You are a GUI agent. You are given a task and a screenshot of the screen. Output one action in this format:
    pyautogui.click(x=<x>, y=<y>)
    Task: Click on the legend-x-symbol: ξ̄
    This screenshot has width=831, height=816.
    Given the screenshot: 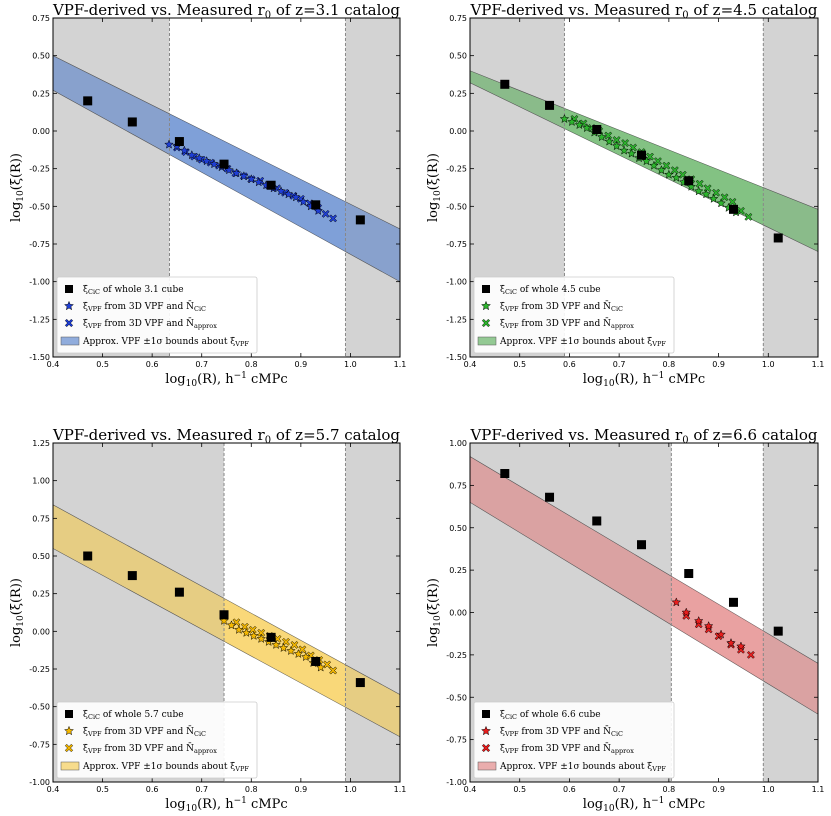 What is the action you would take?
    pyautogui.click(x=502, y=749)
    